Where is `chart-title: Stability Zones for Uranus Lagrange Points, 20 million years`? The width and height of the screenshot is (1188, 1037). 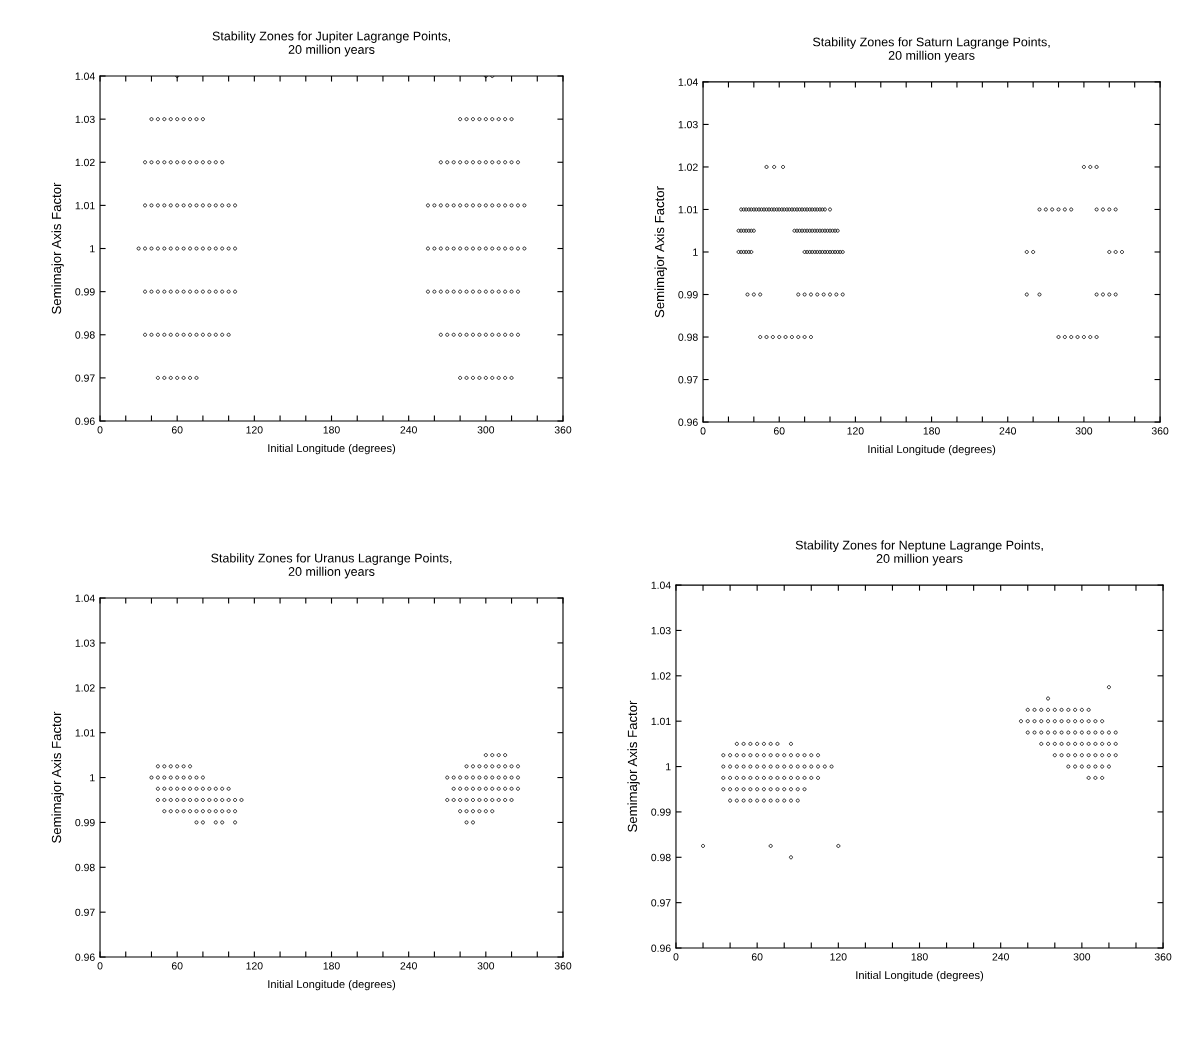
chart-title: Stability Zones for Uranus Lagrange Points, 20 million years is located at coordinates (331, 566).